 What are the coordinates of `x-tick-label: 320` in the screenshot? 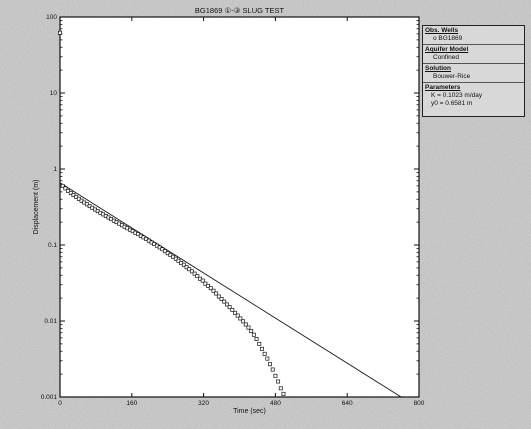 It's located at (203, 403).